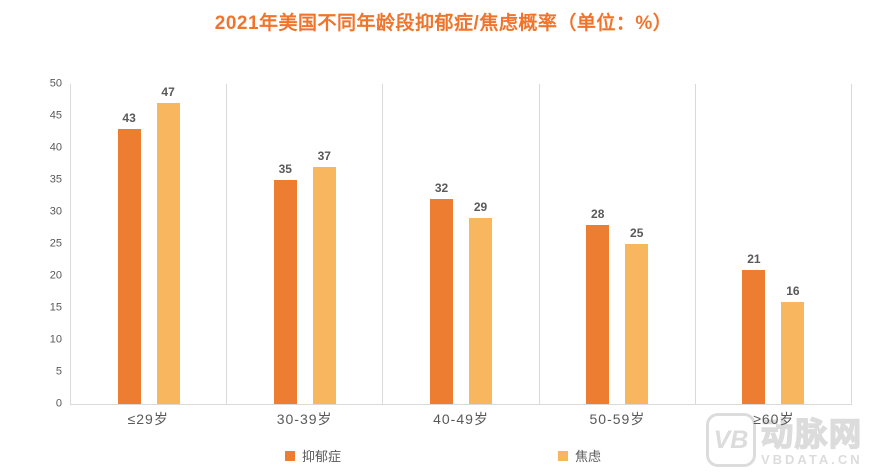  What do you see at coordinates (754, 258) in the screenshot?
I see `bar-value-label: 21` at bounding box center [754, 258].